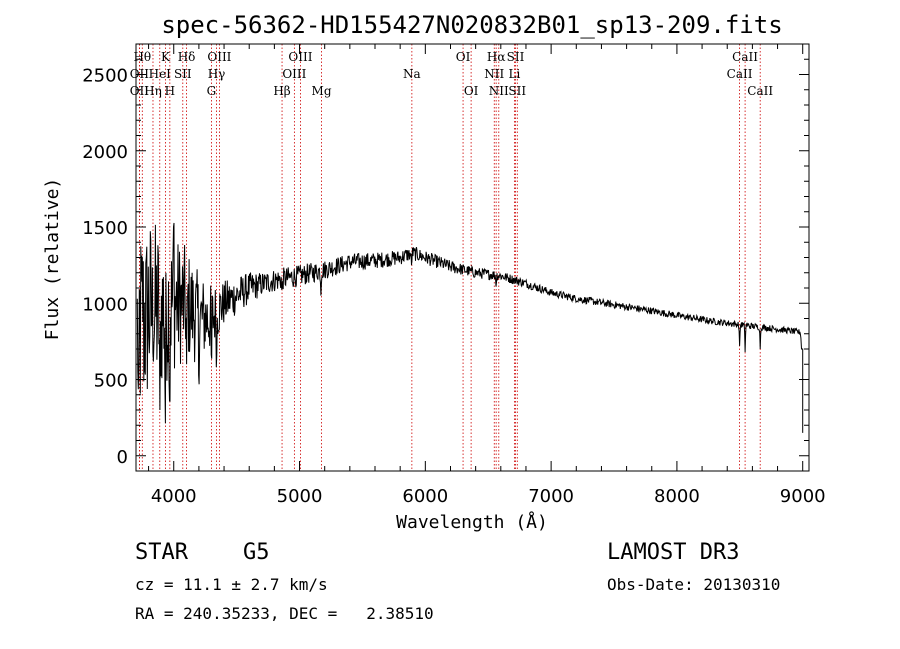 This screenshot has width=900, height=649. What do you see at coordinates (256, 552) in the screenshot?
I see `spectral-subclass: G5` at bounding box center [256, 552].